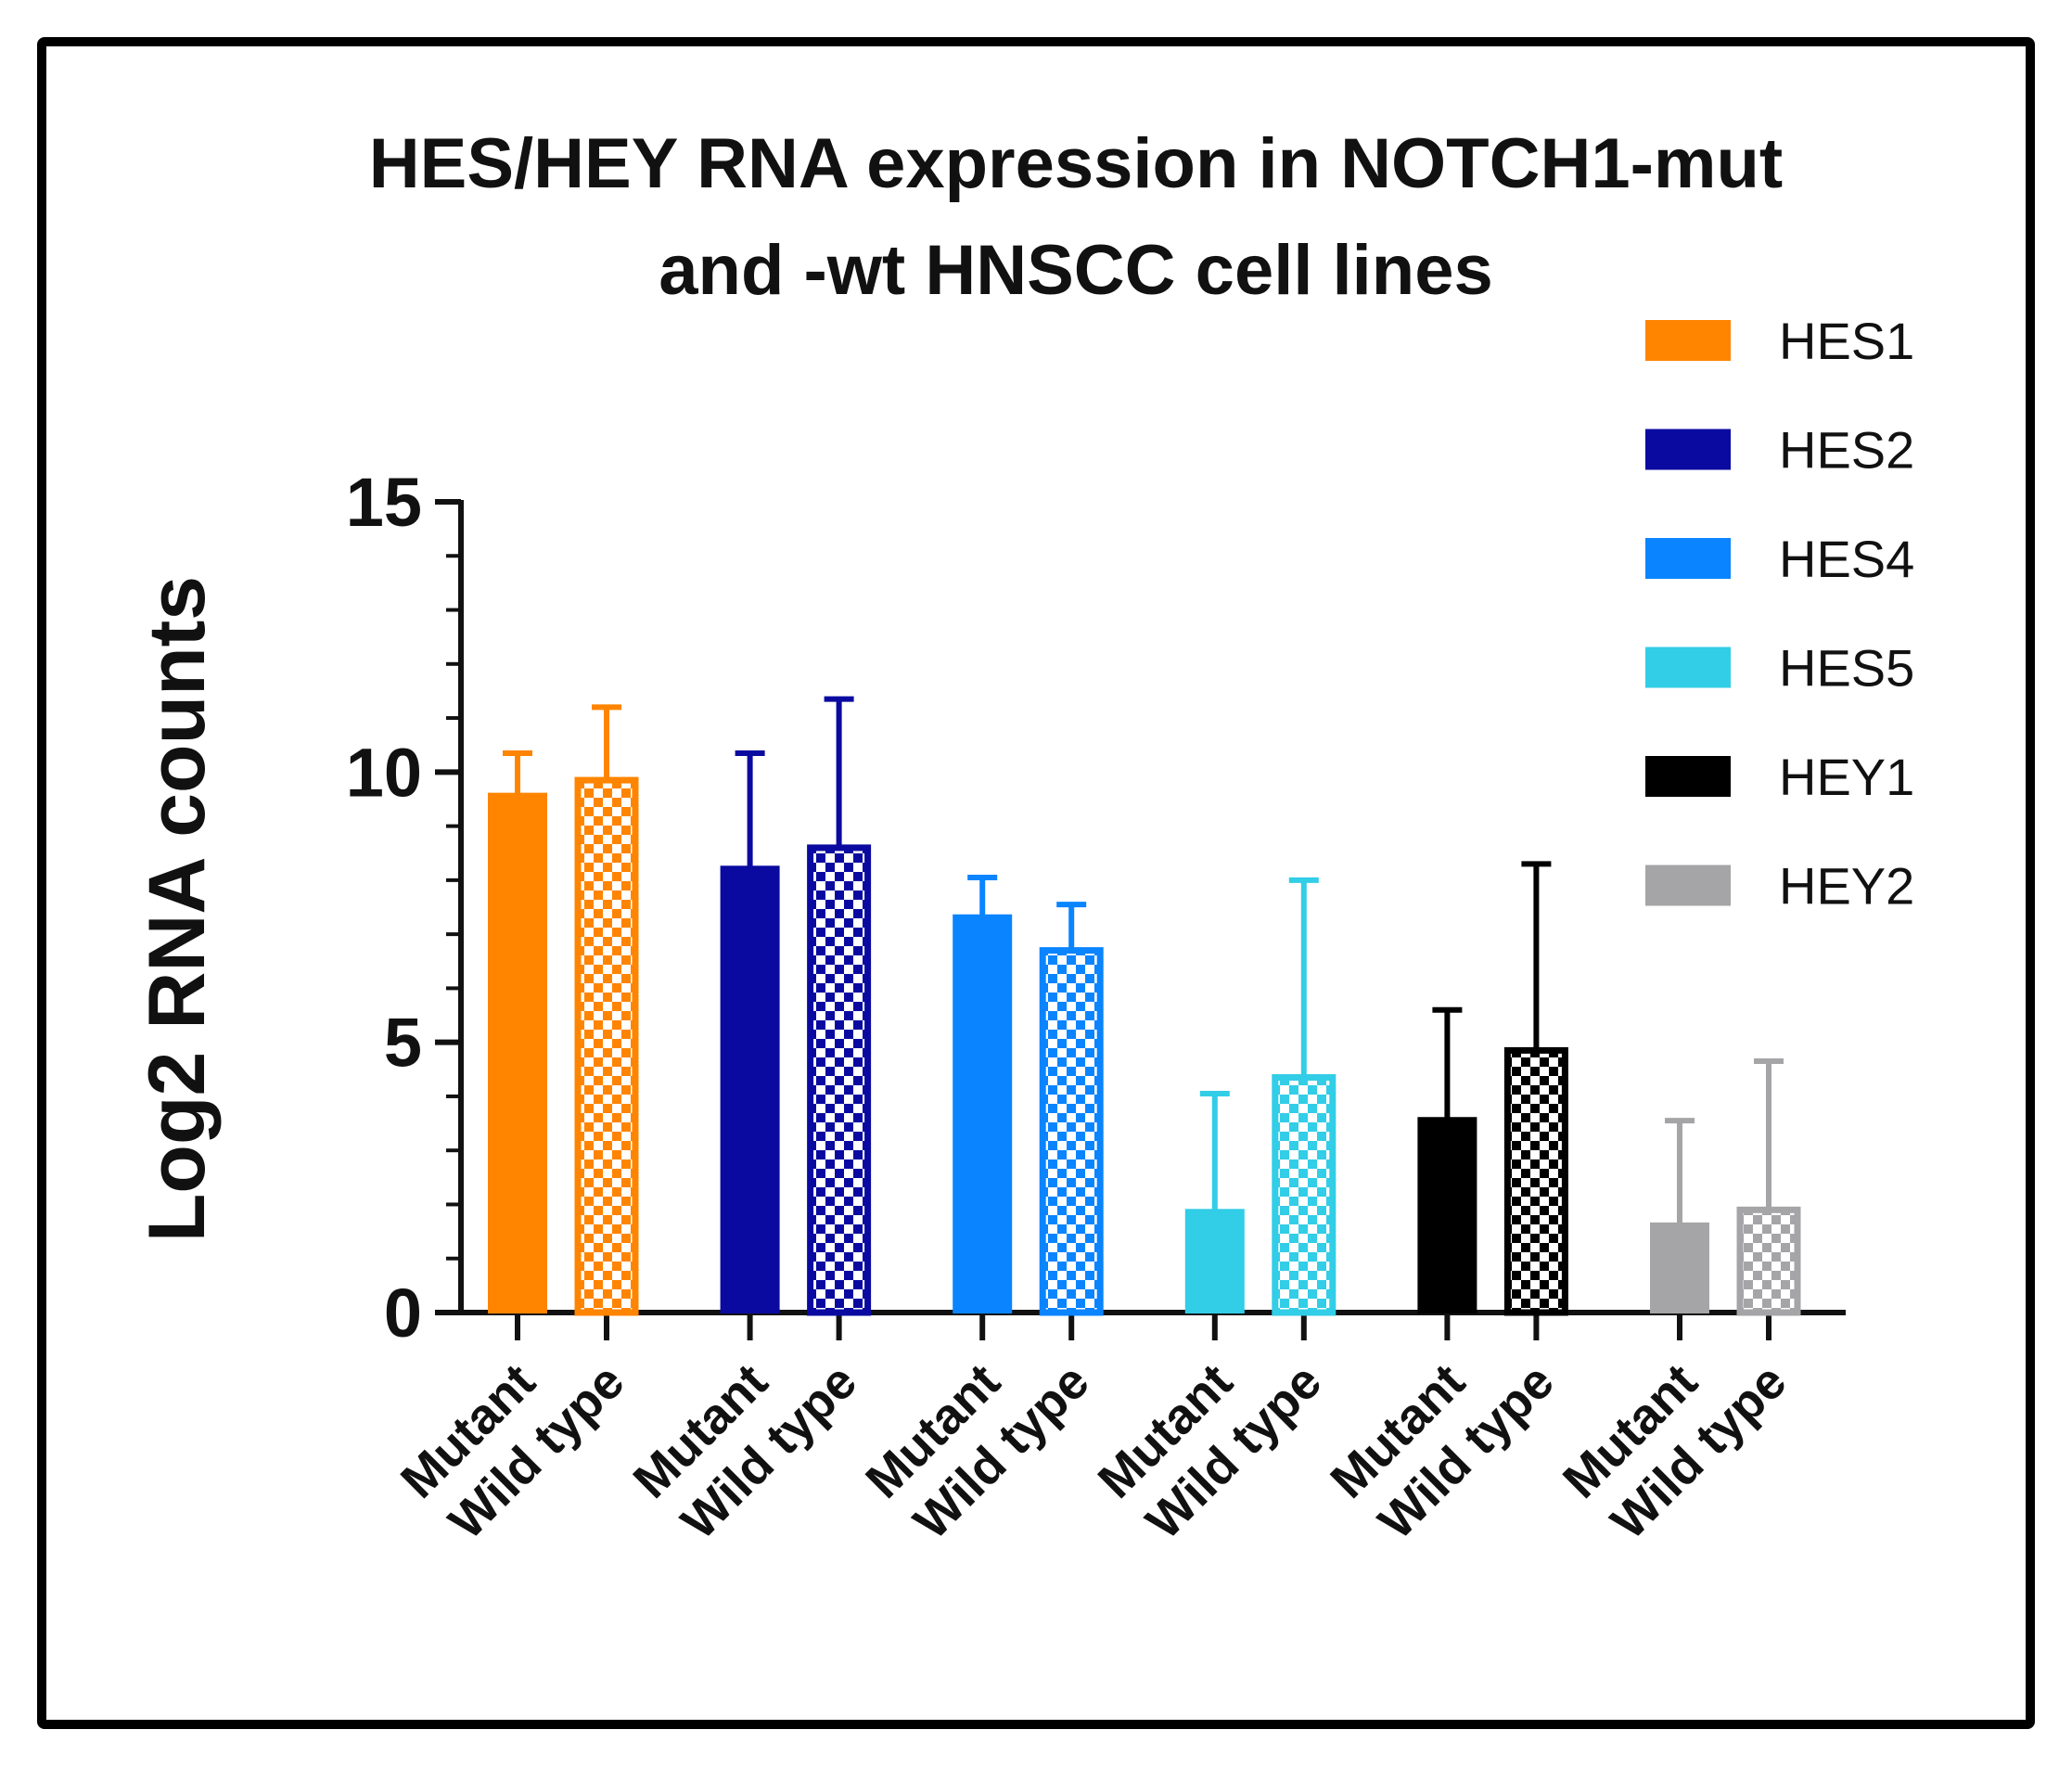 The height and width of the screenshot is (1768, 2072). What do you see at coordinates (1447, 1215) in the screenshot?
I see `bar-hey1-mutant` at bounding box center [1447, 1215].